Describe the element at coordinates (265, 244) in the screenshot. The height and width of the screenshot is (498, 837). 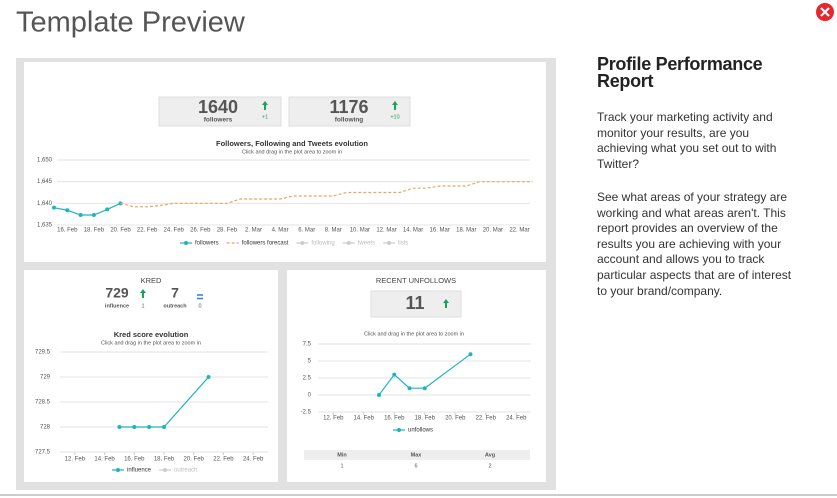
I see `legend-label: followers forecast` at that location.